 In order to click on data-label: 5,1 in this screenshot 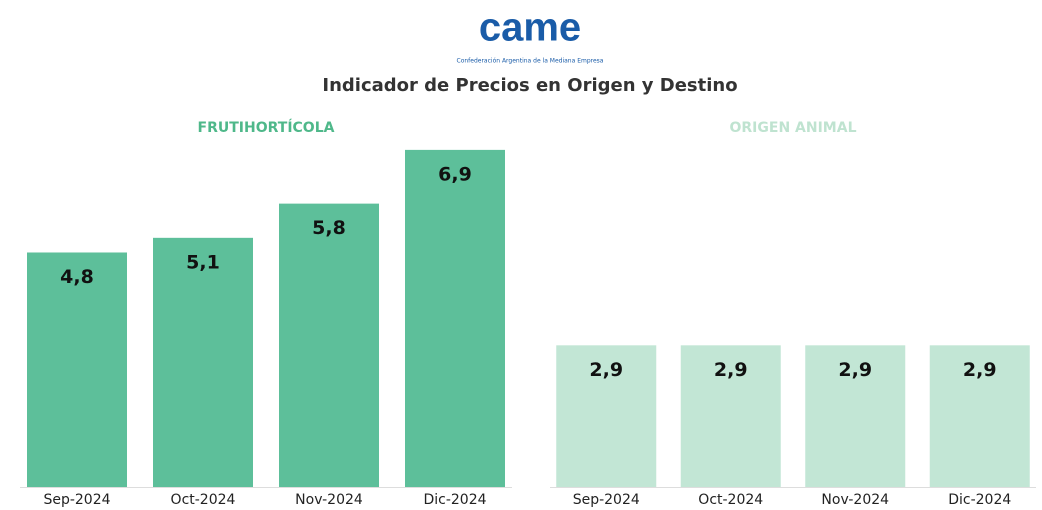, I will do `click(203, 262)`.